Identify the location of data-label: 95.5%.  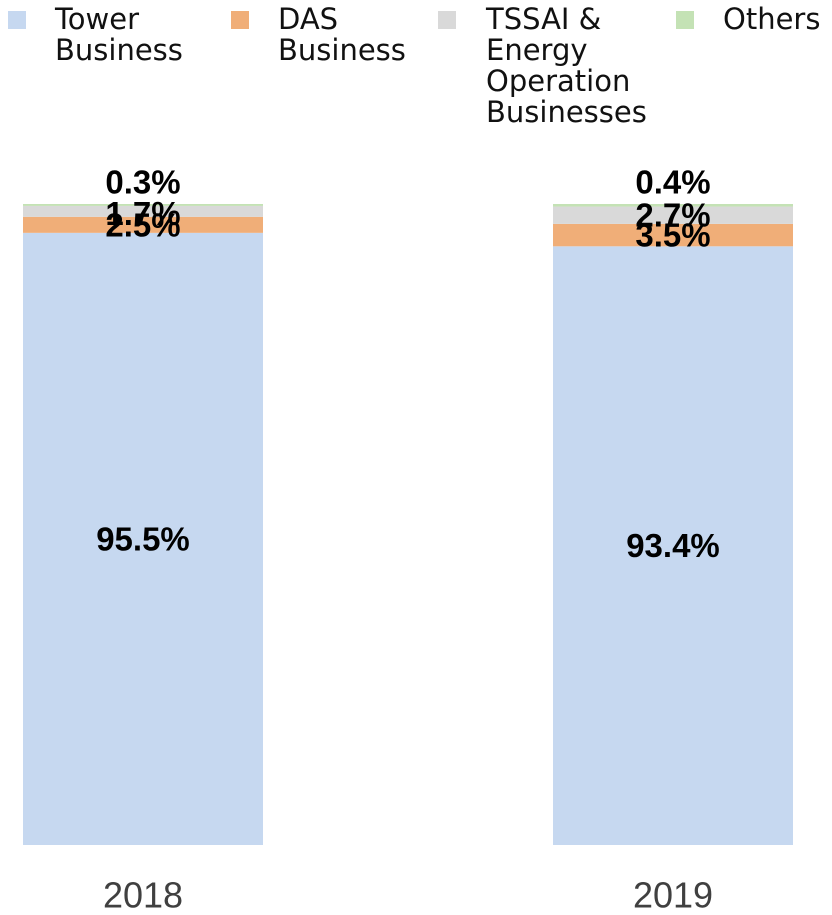
(143, 538).